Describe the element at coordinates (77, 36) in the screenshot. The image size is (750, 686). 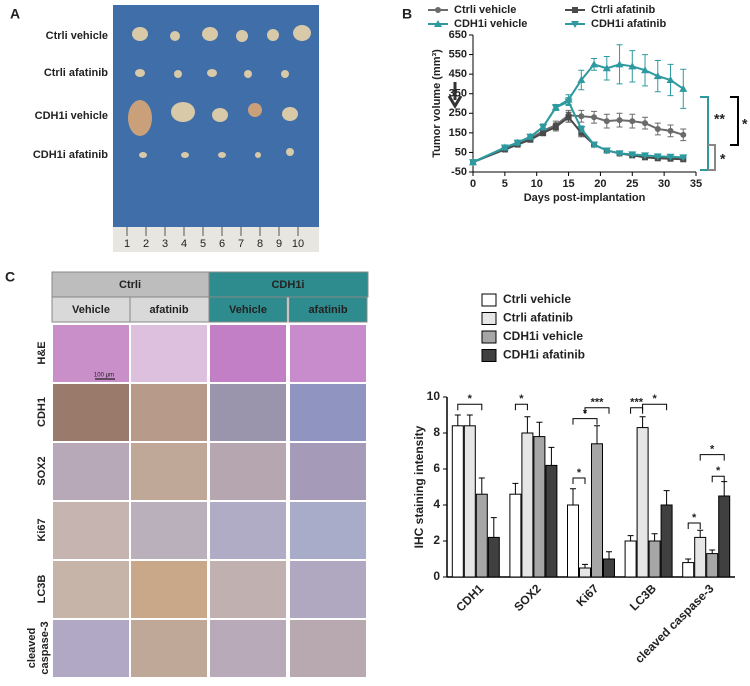
I see `row-label: Ctrli vehicle` at that location.